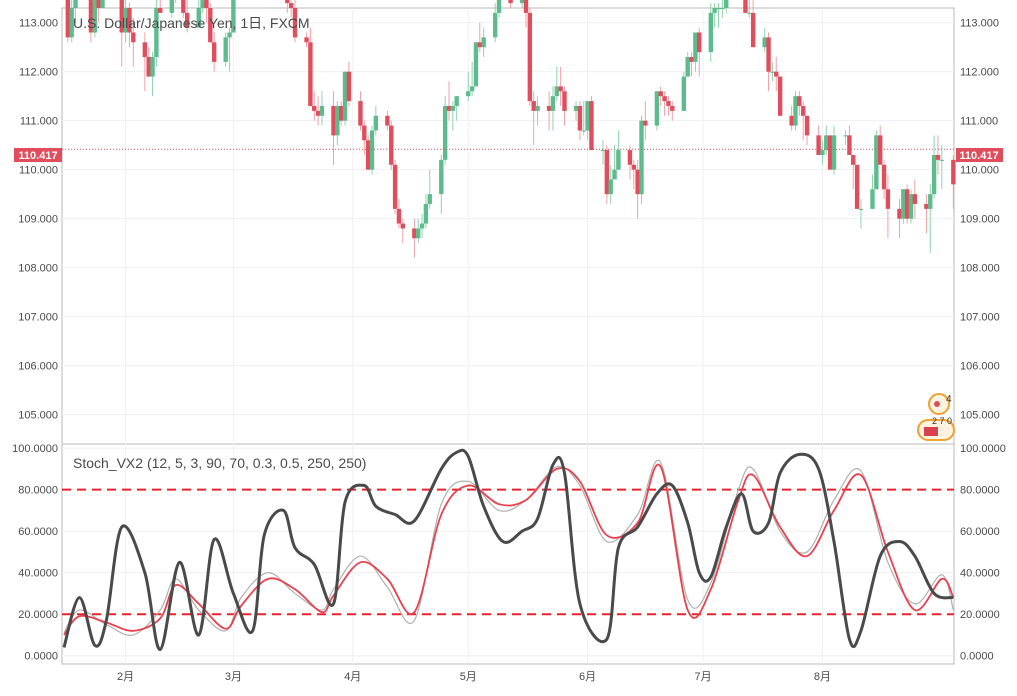  What do you see at coordinates (38, 220) in the screenshot?
I see `price-y-tick-left: 109.000` at bounding box center [38, 220].